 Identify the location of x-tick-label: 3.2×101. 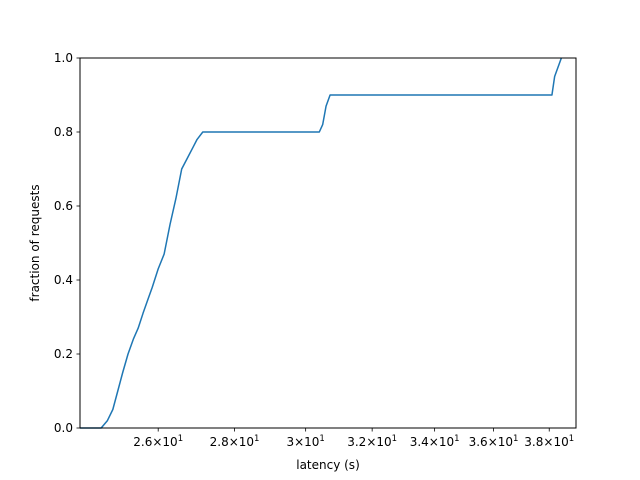
(372, 441).